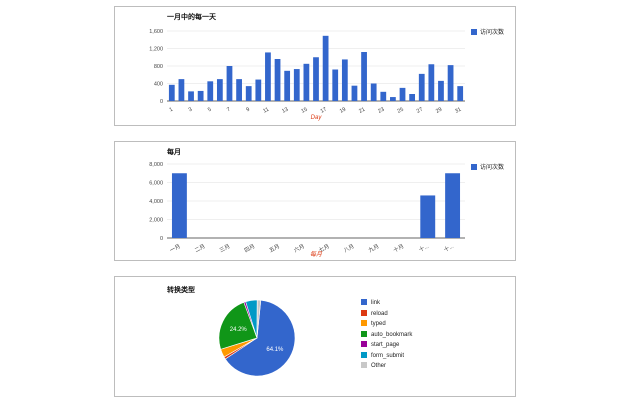 The width and height of the screenshot is (640, 400). What do you see at coordinates (156, 50) in the screenshot?
I see `y-tick-label: 1,200` at bounding box center [156, 50].